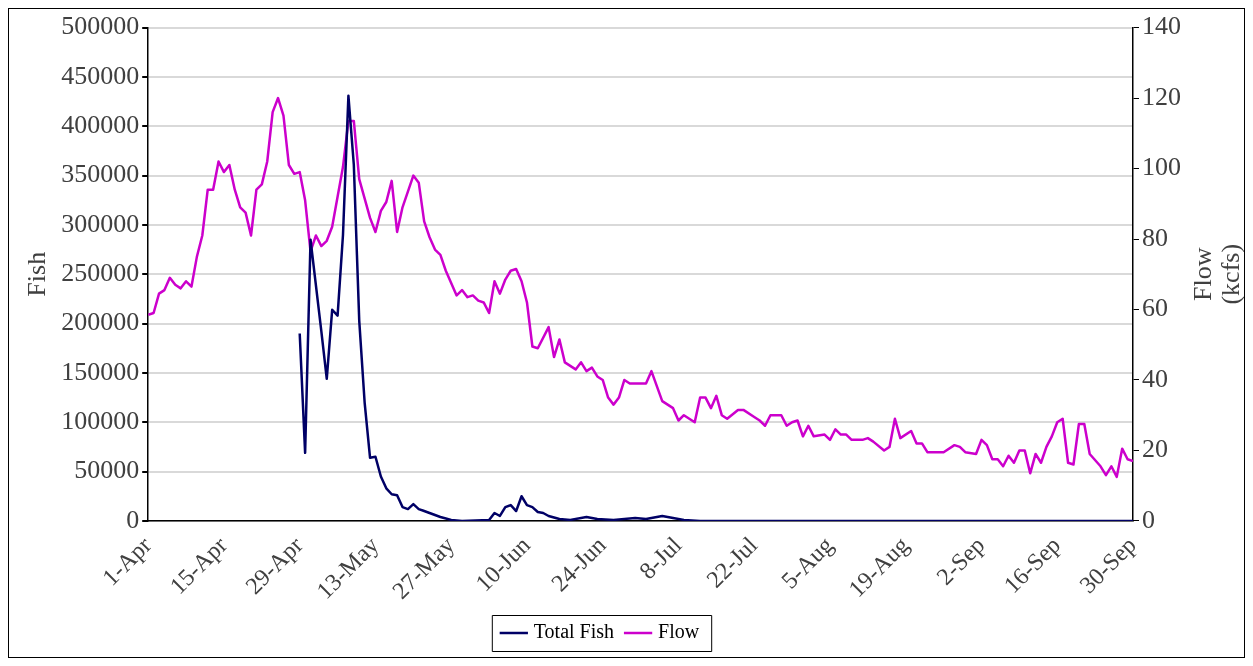 Image resolution: width=1253 pixels, height=666 pixels. I want to click on y-tick-label: 450000, so click(100, 75).